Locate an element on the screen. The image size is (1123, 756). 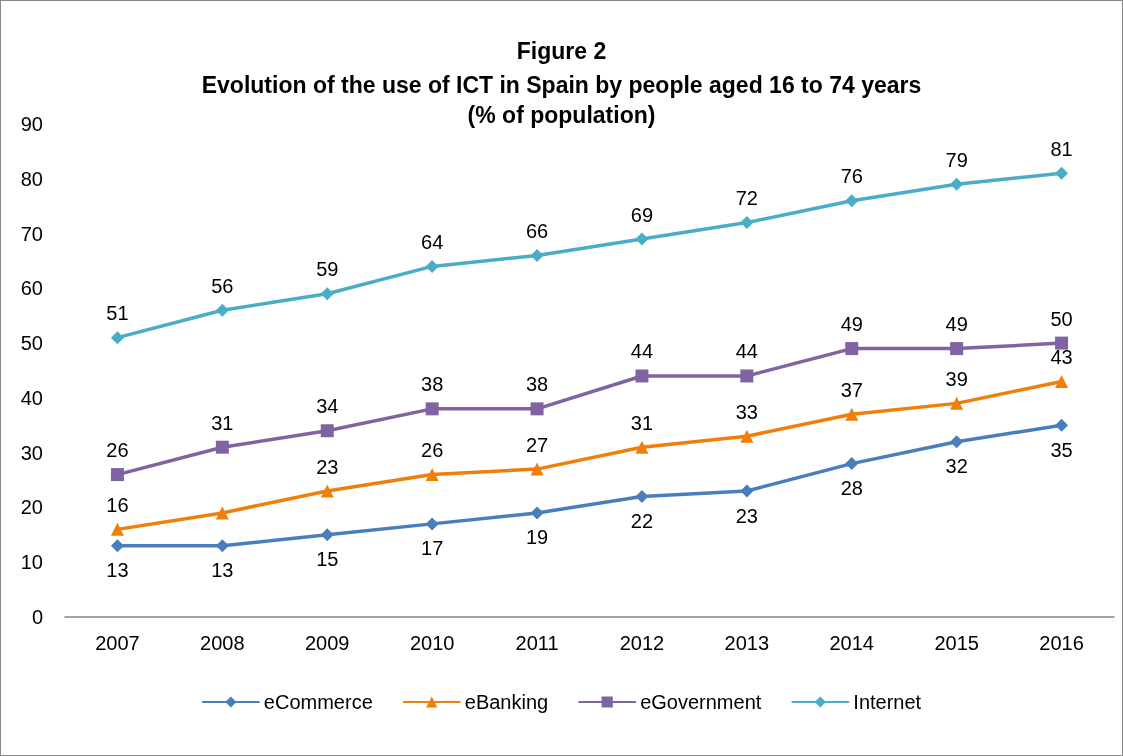
y-tick-label: 90 is located at coordinates (31, 124).